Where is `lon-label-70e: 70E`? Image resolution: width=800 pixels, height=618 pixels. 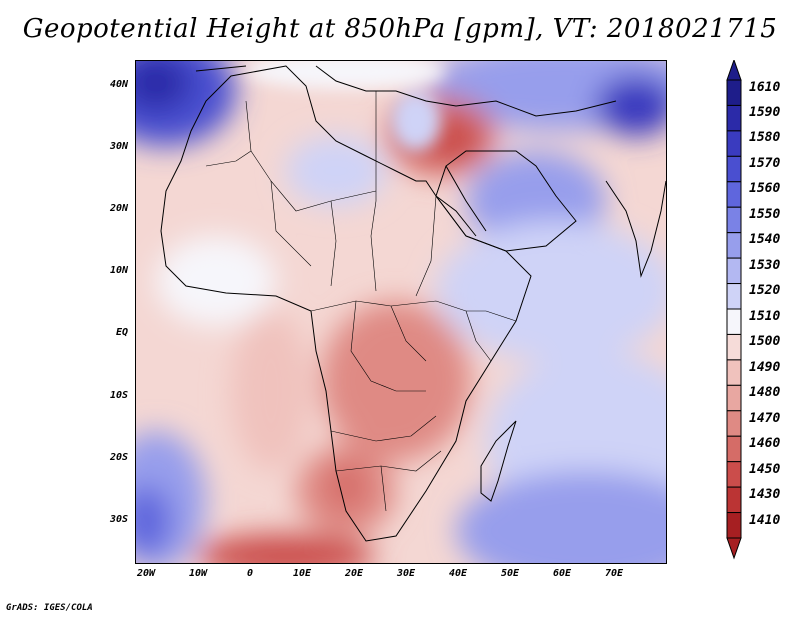 lon-label-70e: 70E is located at coordinates (614, 573).